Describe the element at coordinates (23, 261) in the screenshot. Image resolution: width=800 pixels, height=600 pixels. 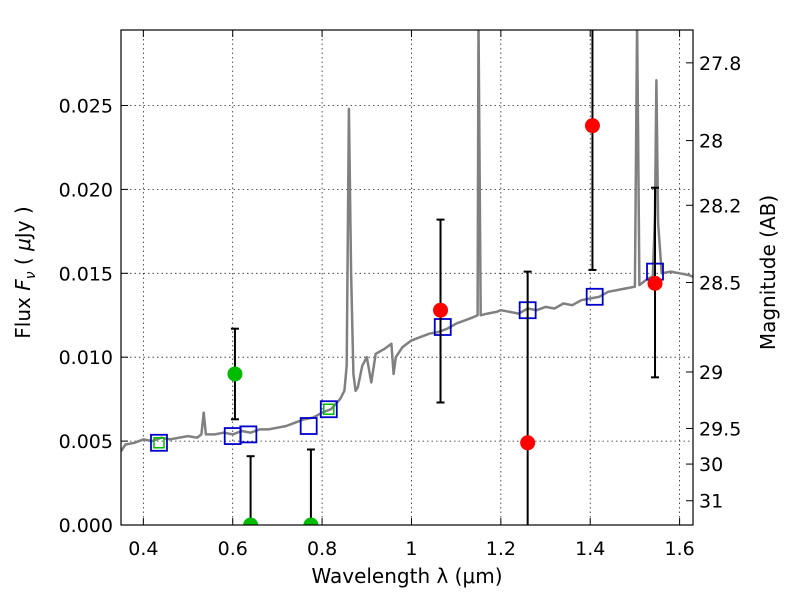
I see `y-axis-label-part: (` at that location.